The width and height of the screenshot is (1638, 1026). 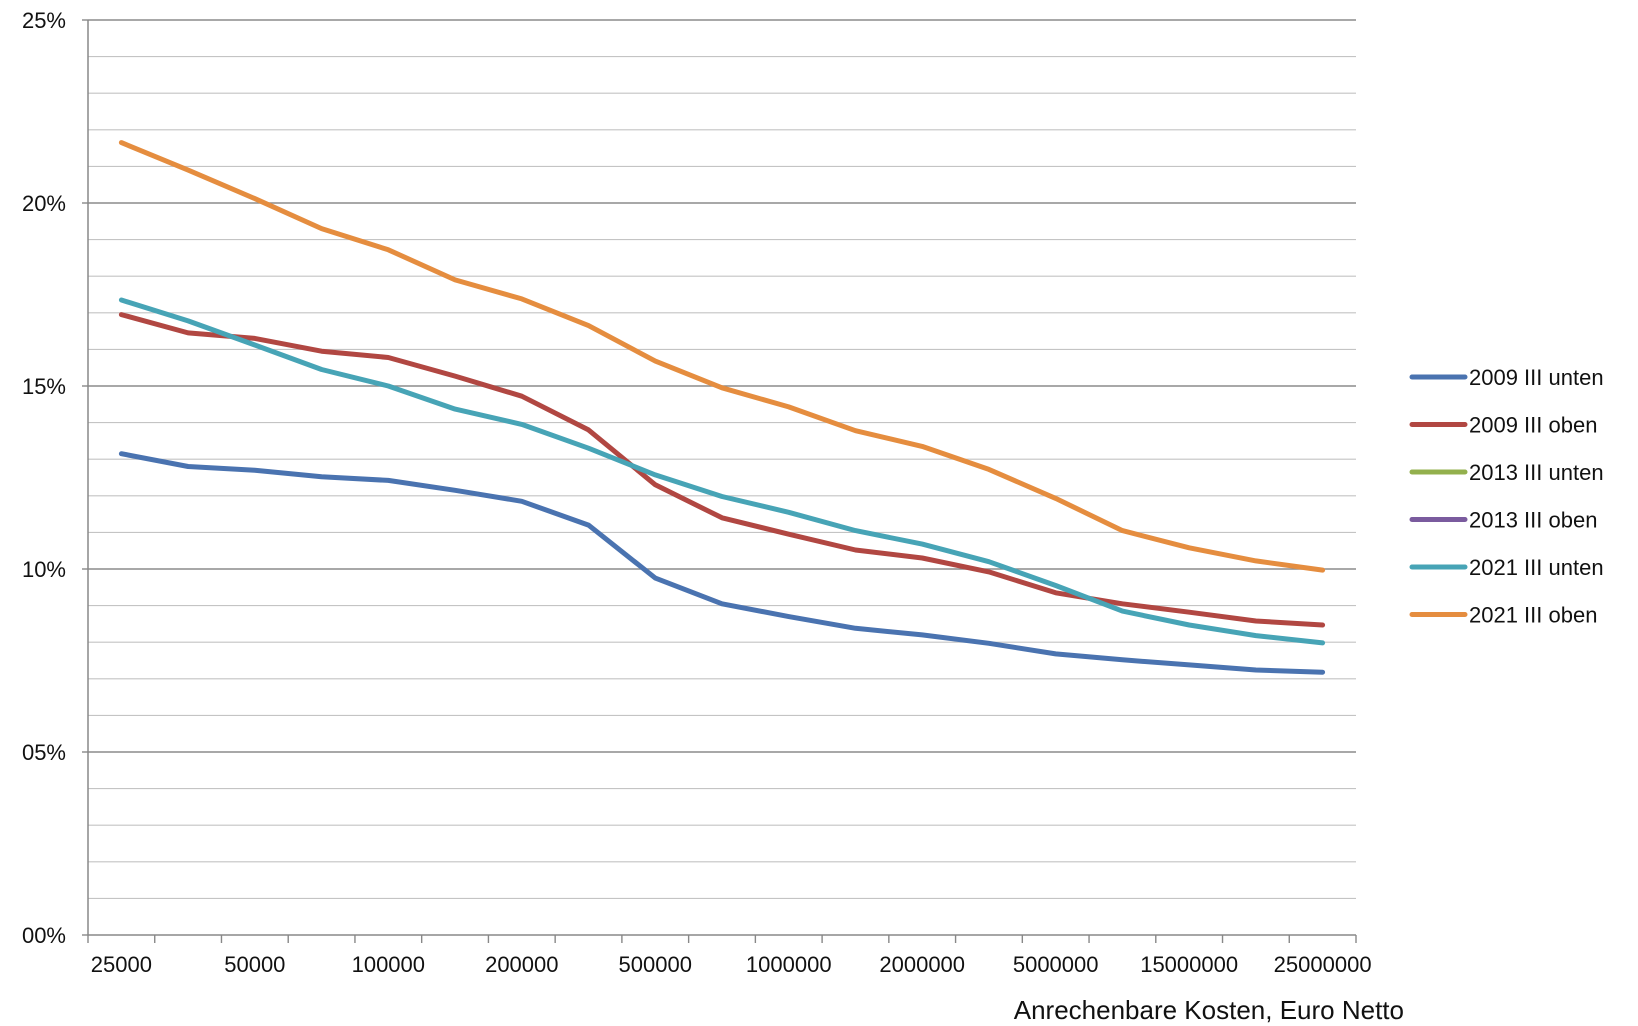 I want to click on legend-label-2009-iii-oben: 2009 III oben, so click(x=1533, y=425).